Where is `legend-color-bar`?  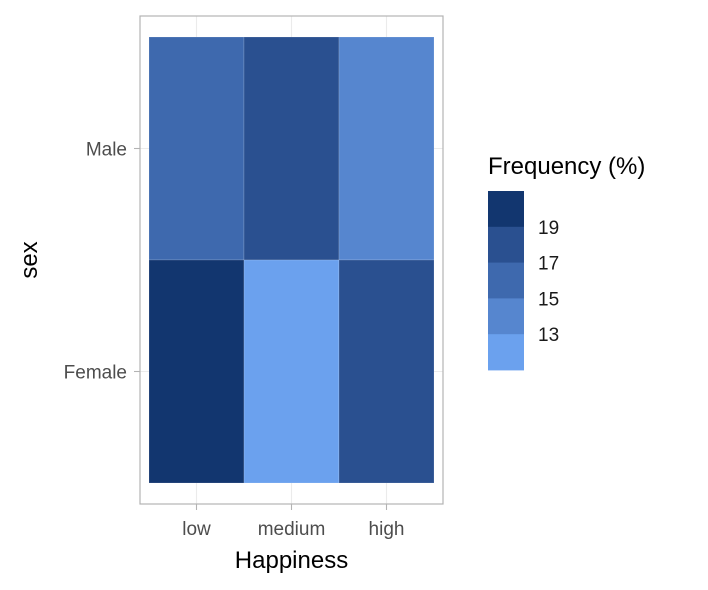 legend-color-bar is located at coordinates (506, 281).